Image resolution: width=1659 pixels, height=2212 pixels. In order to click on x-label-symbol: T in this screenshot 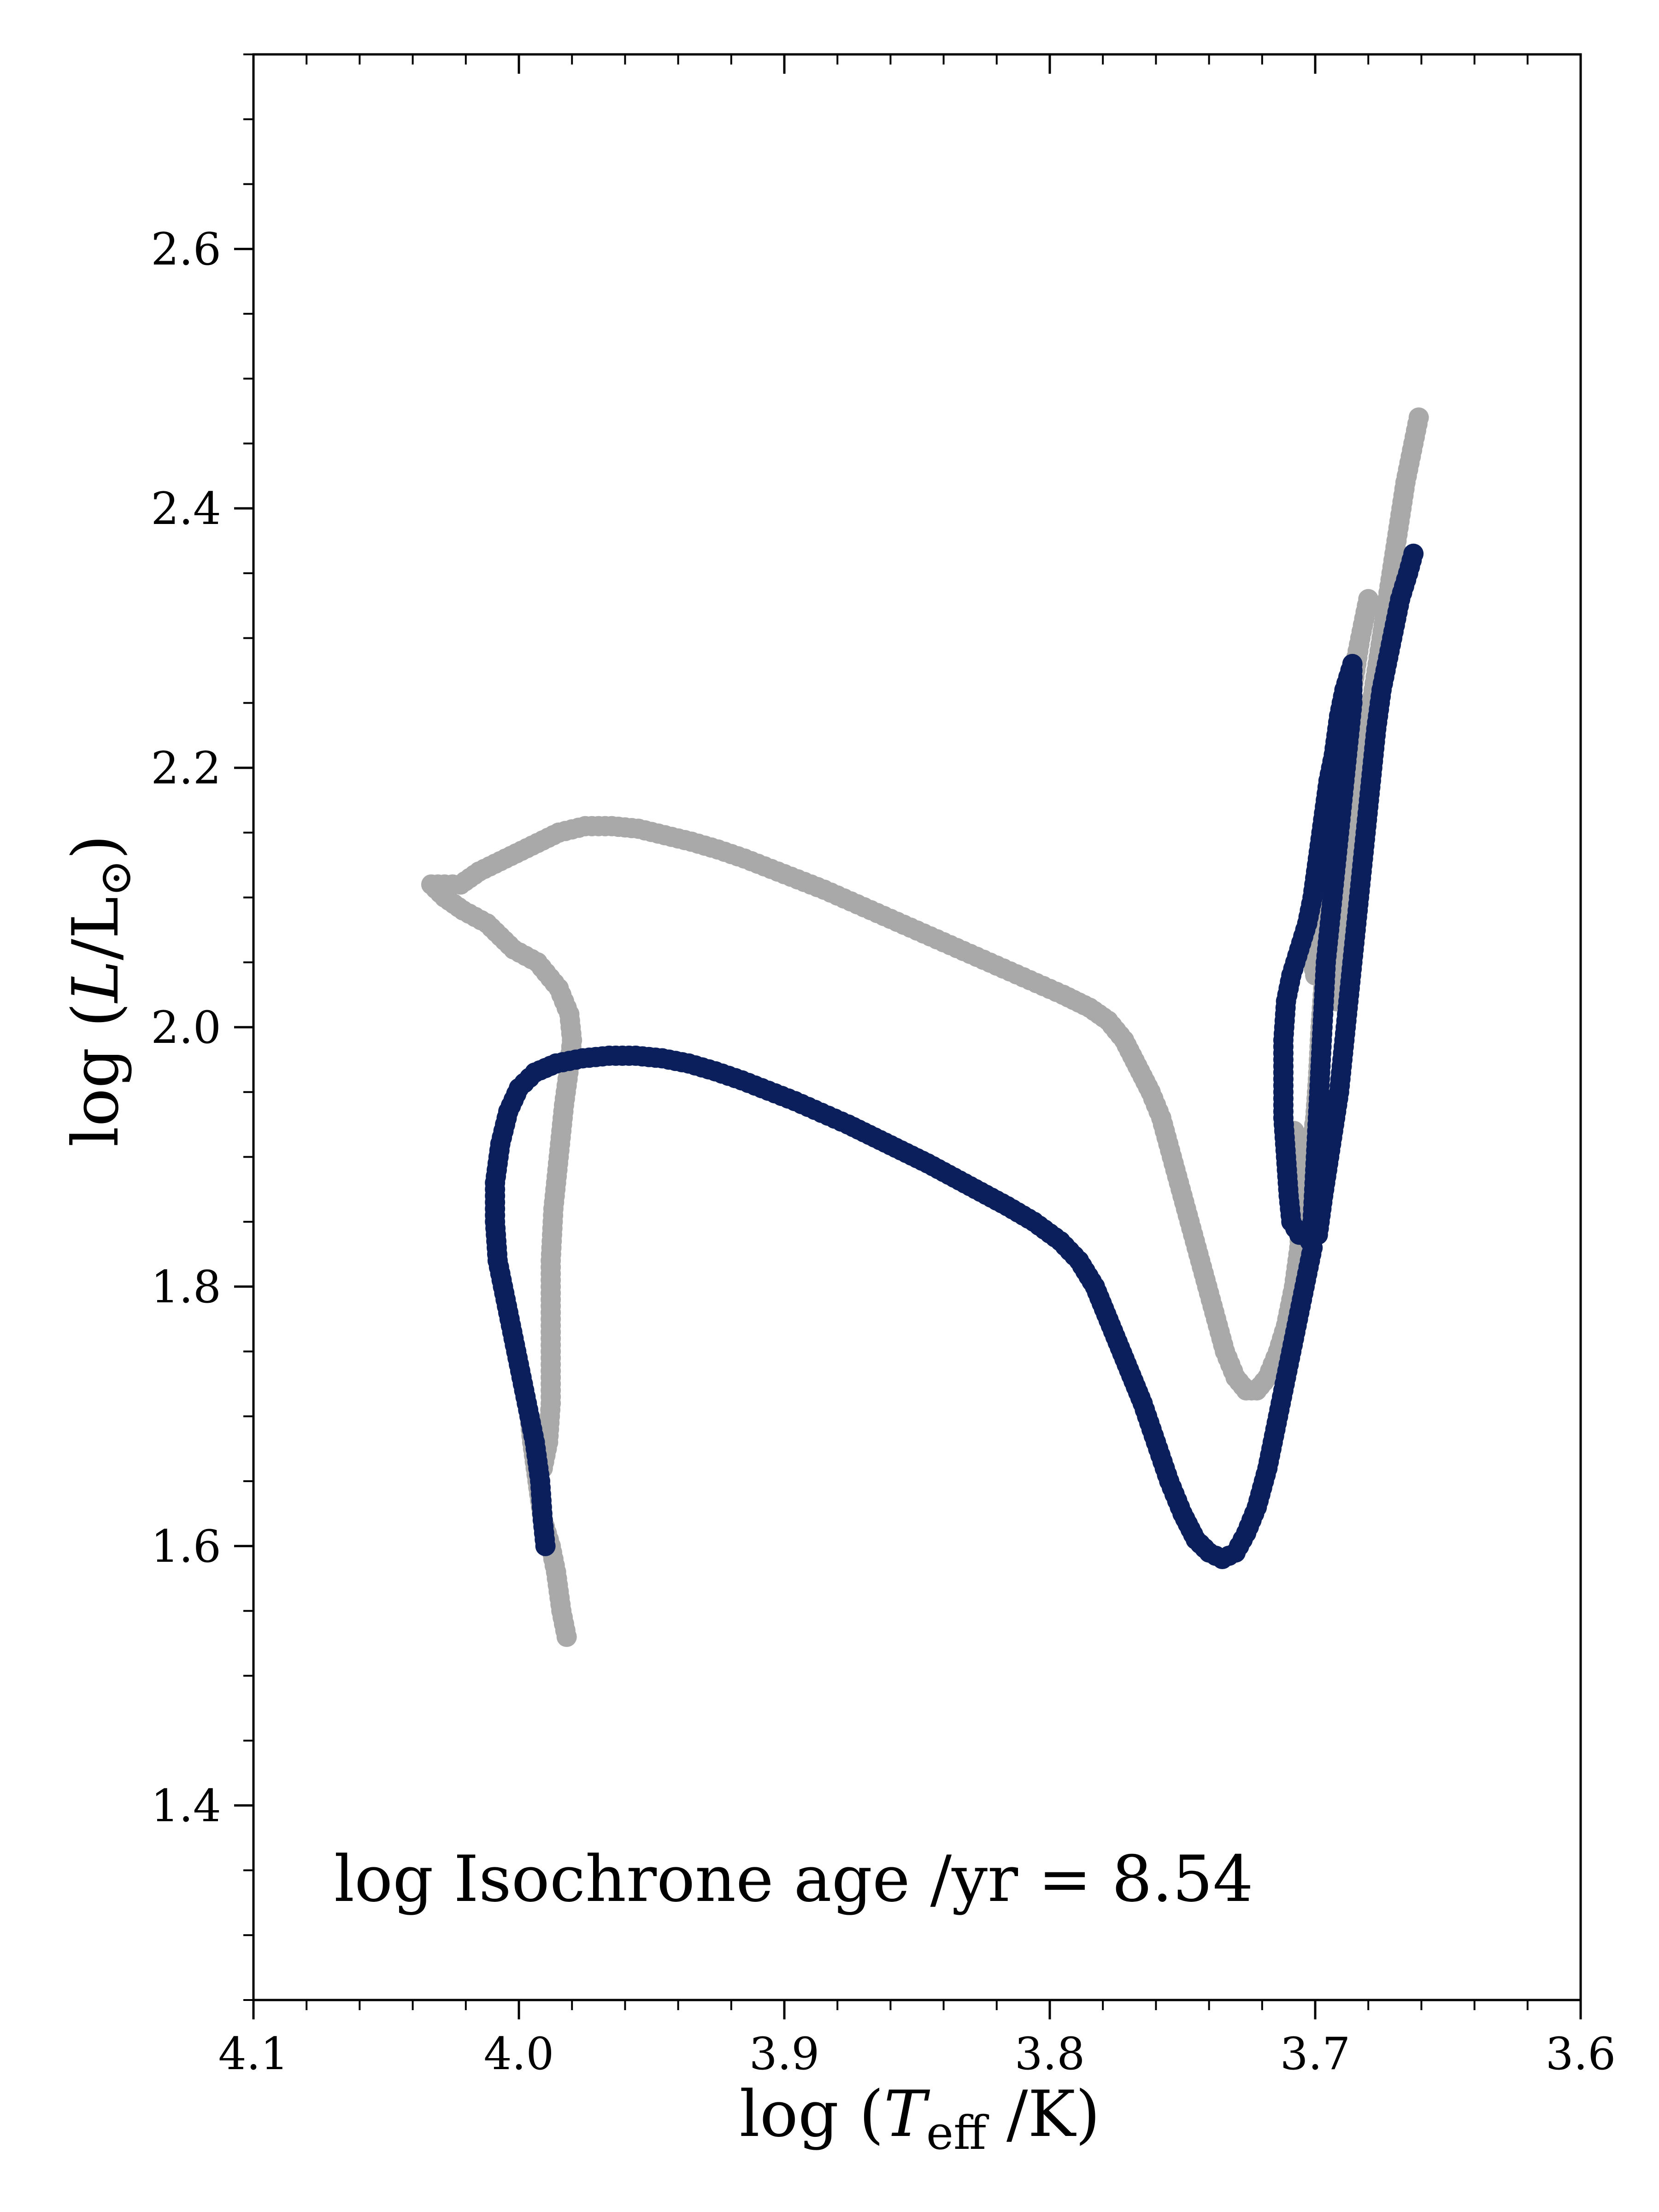, I will do `click(907, 2114)`.